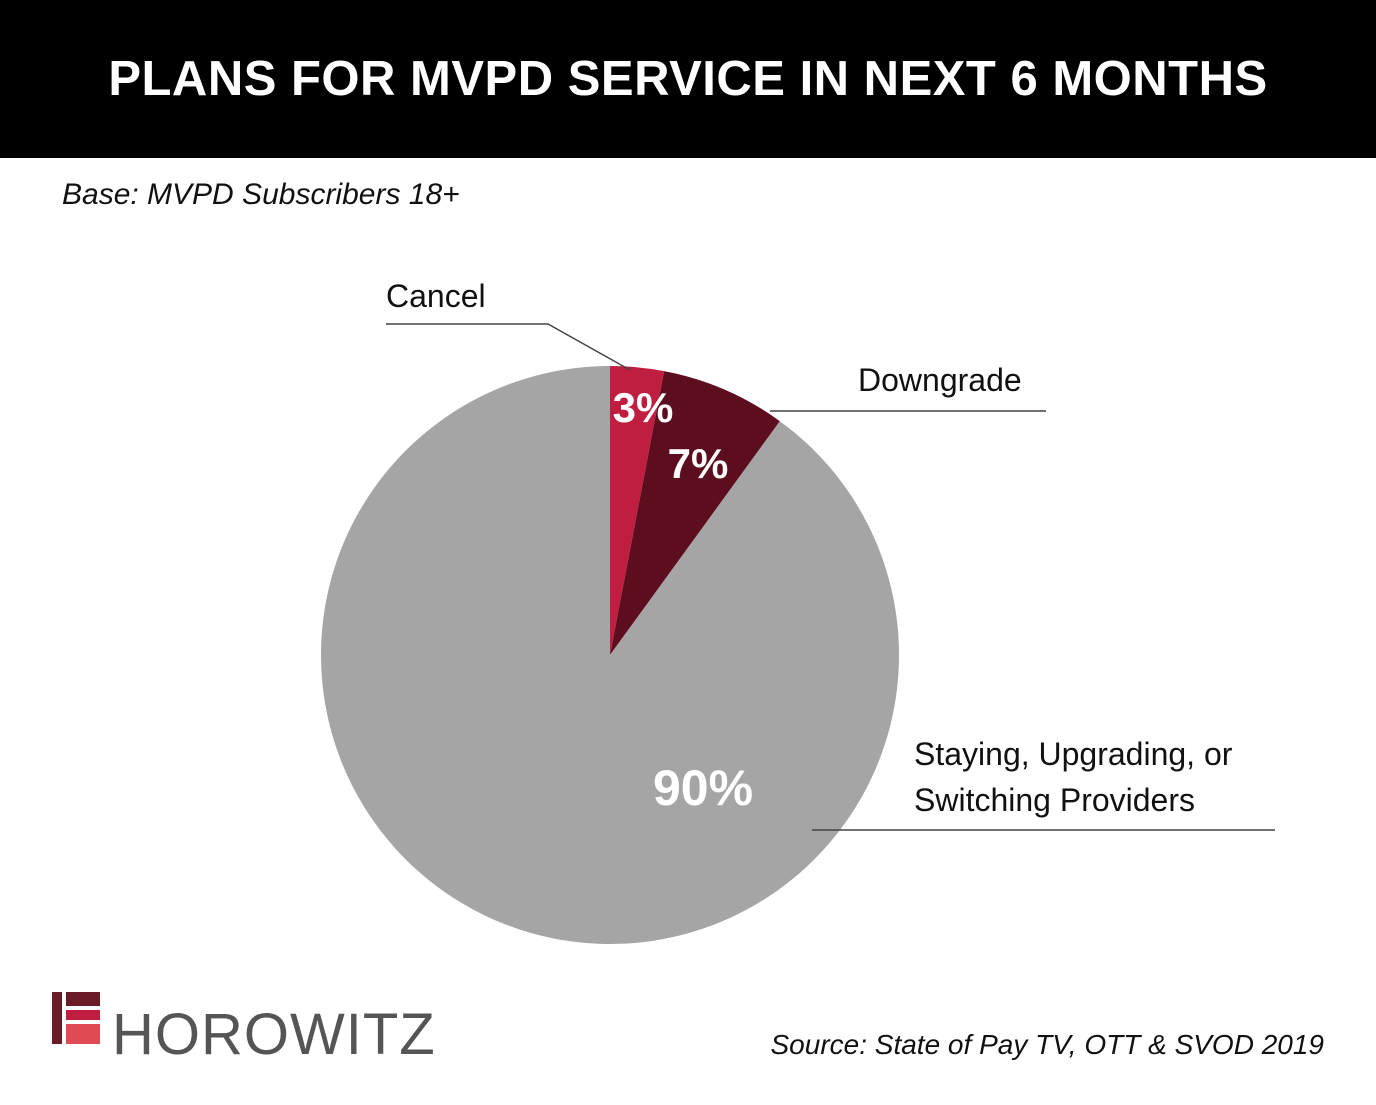 The width and height of the screenshot is (1376, 1105). I want to click on title-bar: PLANS FOR MVPD SERVICE IN NEXT 6 MONTHS, so click(688, 79).